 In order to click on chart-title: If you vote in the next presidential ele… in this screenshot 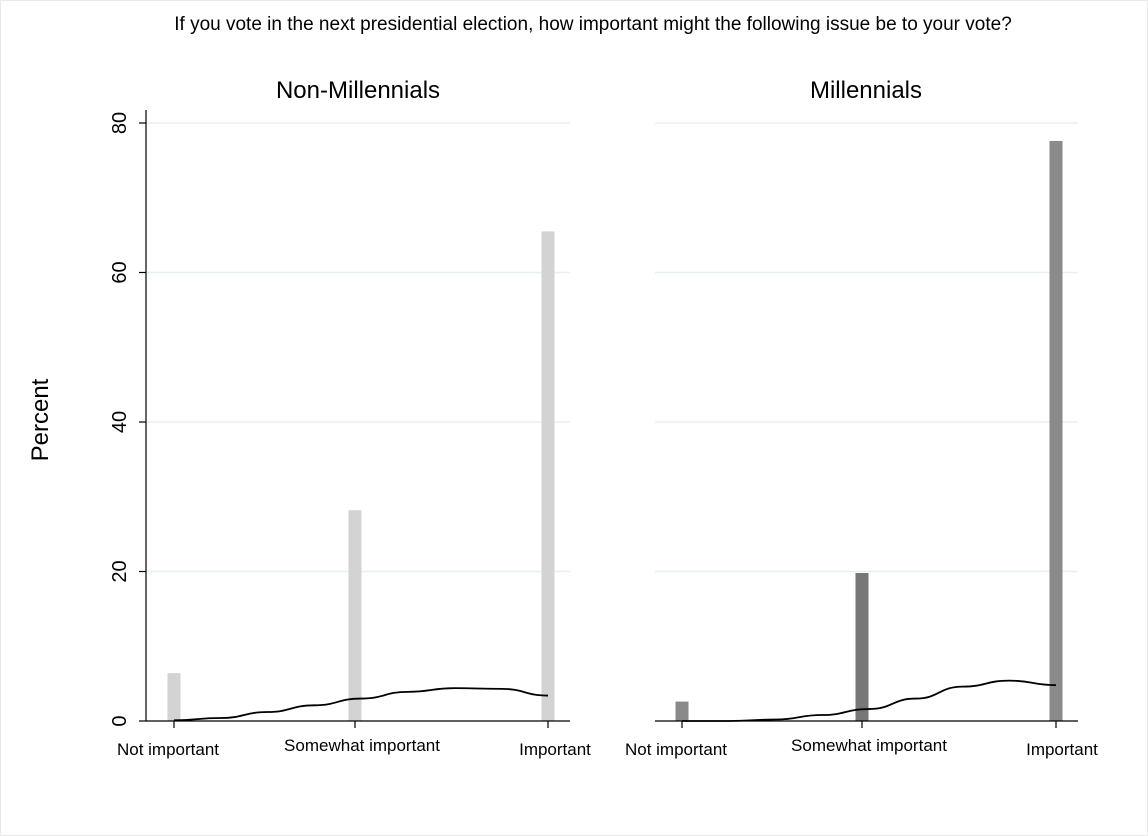, I will do `click(593, 24)`.